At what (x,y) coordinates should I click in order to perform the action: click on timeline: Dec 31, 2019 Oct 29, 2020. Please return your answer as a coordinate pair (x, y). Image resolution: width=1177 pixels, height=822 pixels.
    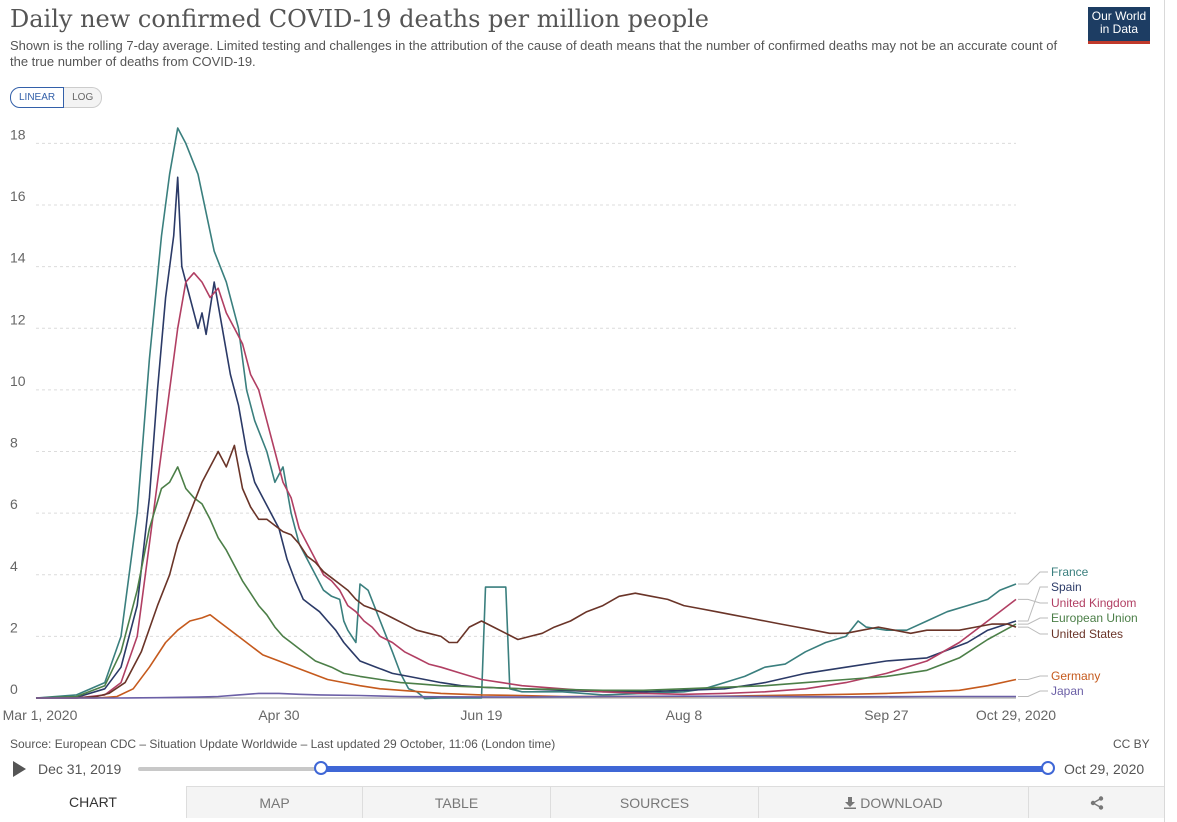
    Looking at the image, I should click on (582, 769).